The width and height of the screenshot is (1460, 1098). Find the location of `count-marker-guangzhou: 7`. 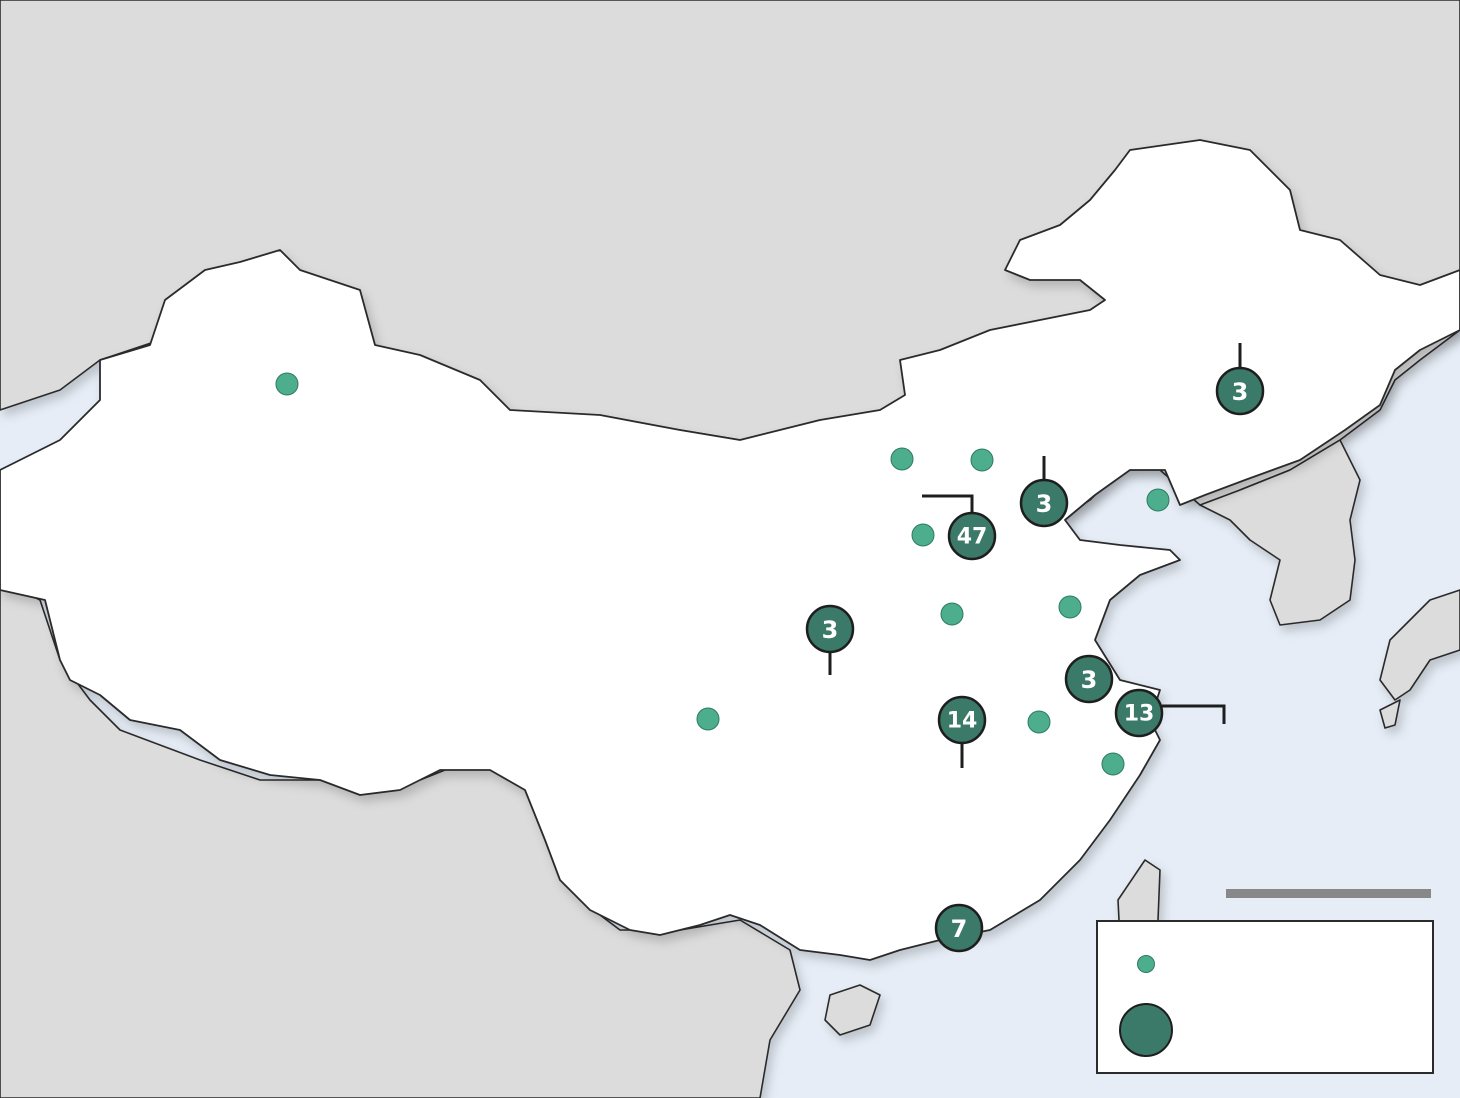

count-marker-guangzhou: 7 is located at coordinates (959, 928).